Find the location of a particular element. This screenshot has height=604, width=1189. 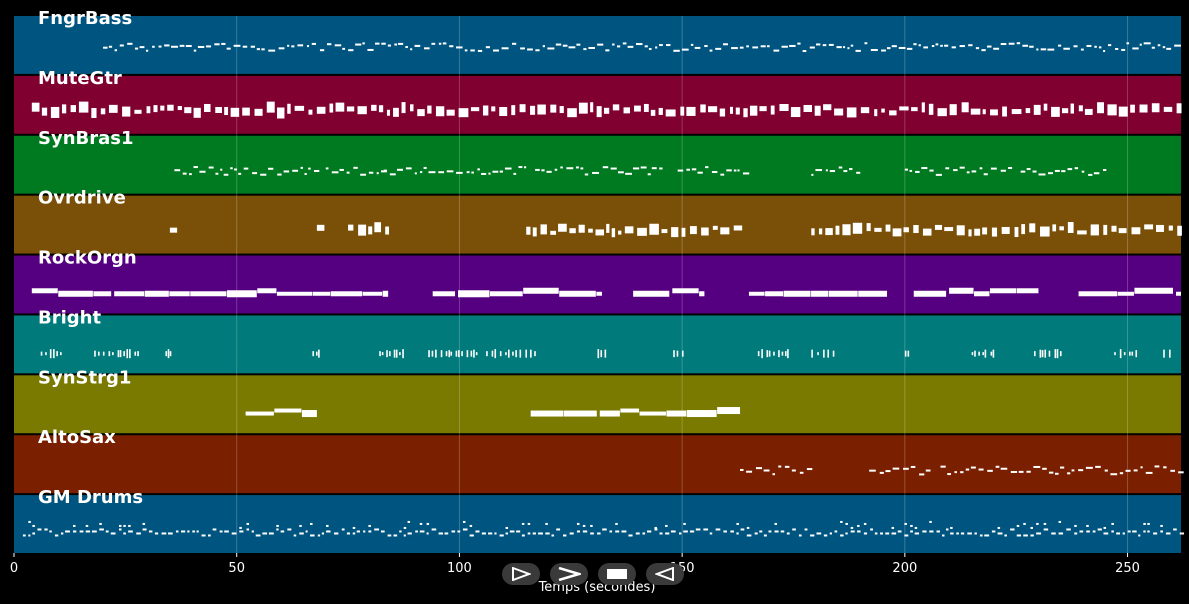

play-button is located at coordinates (521, 574).